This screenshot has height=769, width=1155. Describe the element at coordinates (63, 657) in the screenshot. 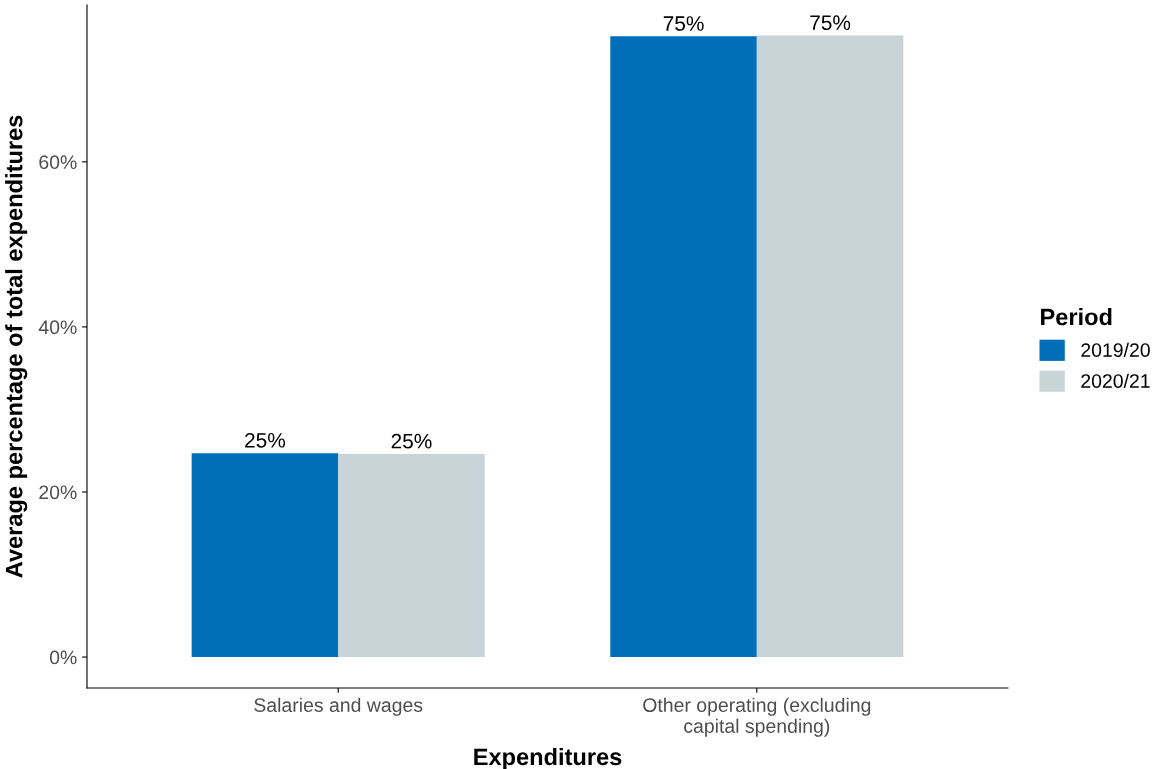

I see `y-tick-label: 0%` at that location.